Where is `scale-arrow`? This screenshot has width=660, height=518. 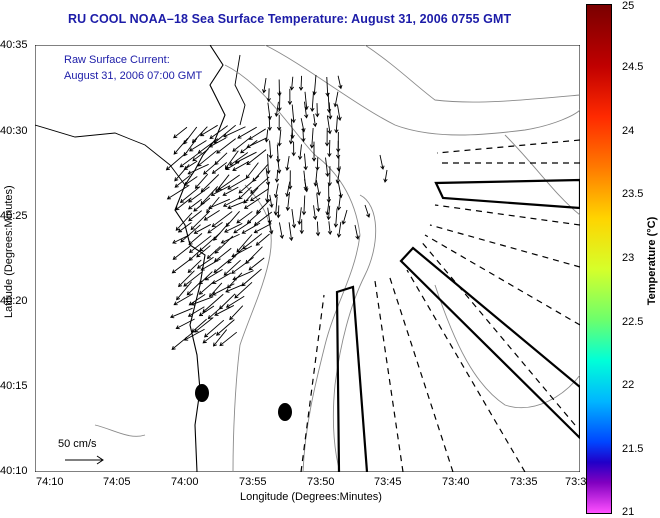
scale-arrow is located at coordinates (84, 460).